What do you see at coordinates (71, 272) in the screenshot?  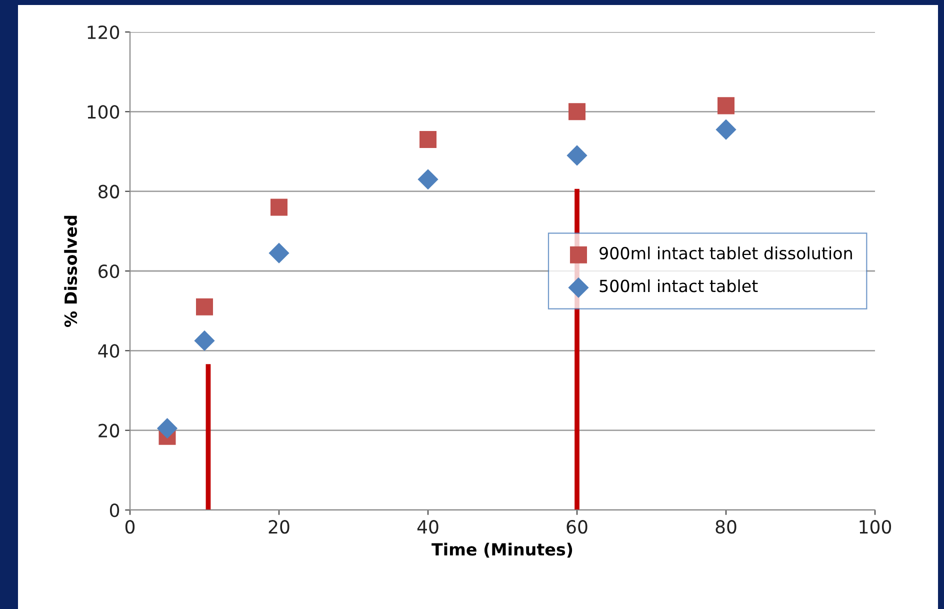 I see `y-axis-title: % Dissolved` at bounding box center [71, 272].